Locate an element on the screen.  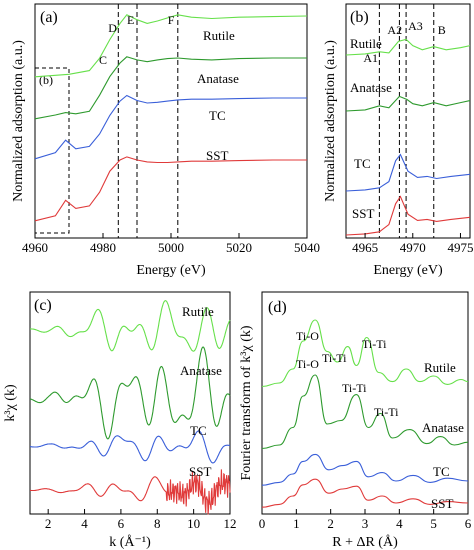
panel-b-series-anatase is located at coordinates (408, 103).